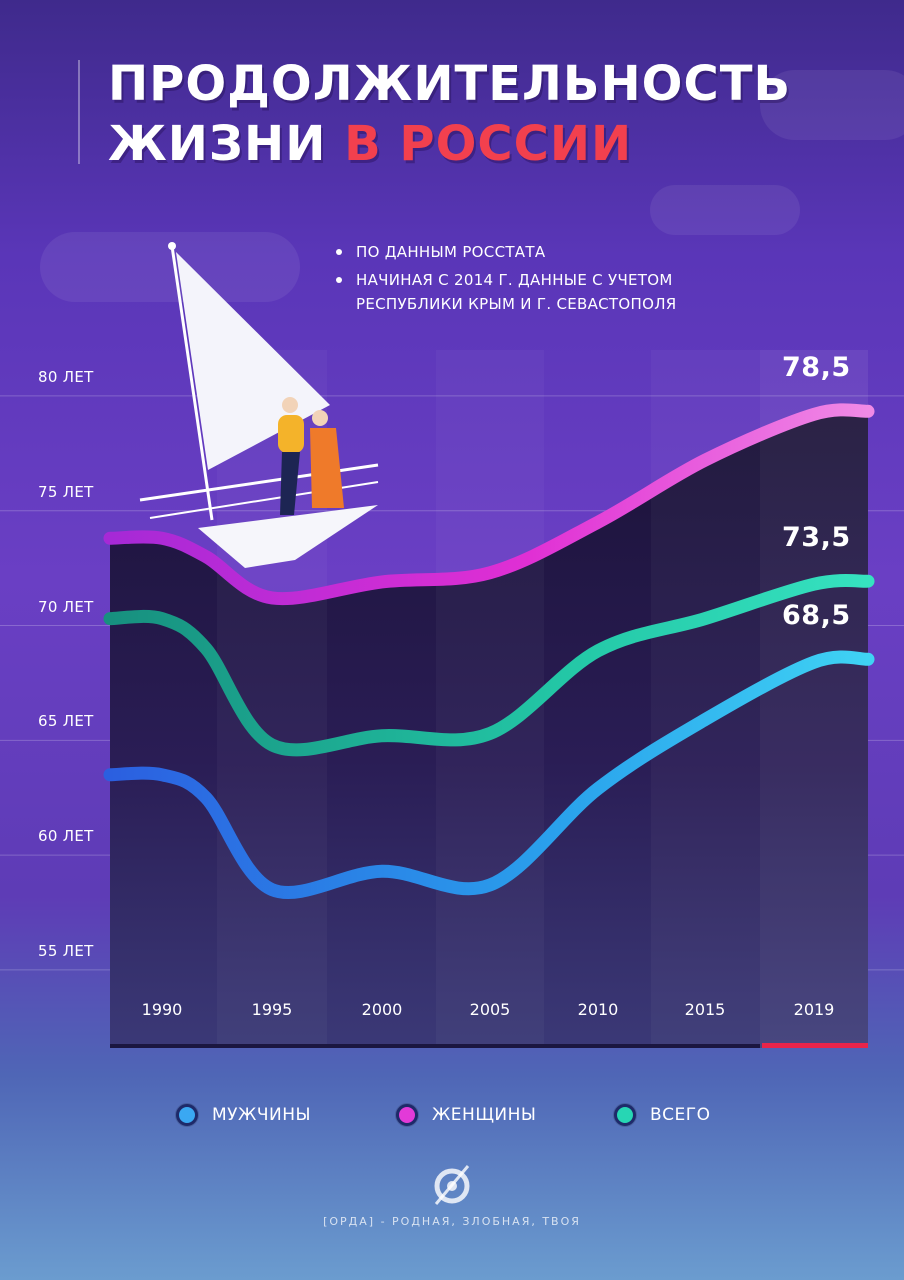 This screenshot has width=904, height=1280. I want to click on man-head, so click(290, 405).